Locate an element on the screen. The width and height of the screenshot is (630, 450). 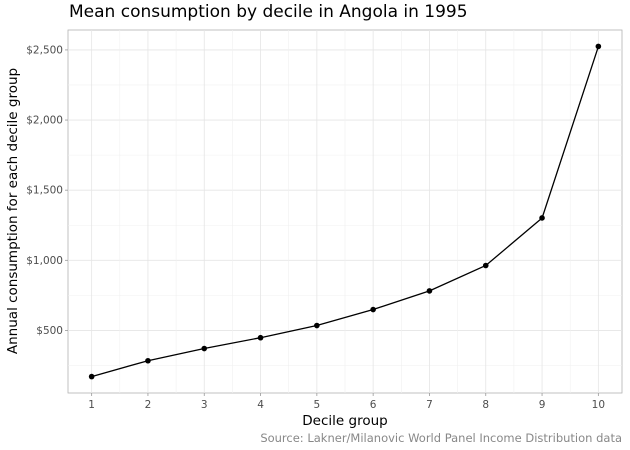
x-tick-label: 10 is located at coordinates (598, 405).